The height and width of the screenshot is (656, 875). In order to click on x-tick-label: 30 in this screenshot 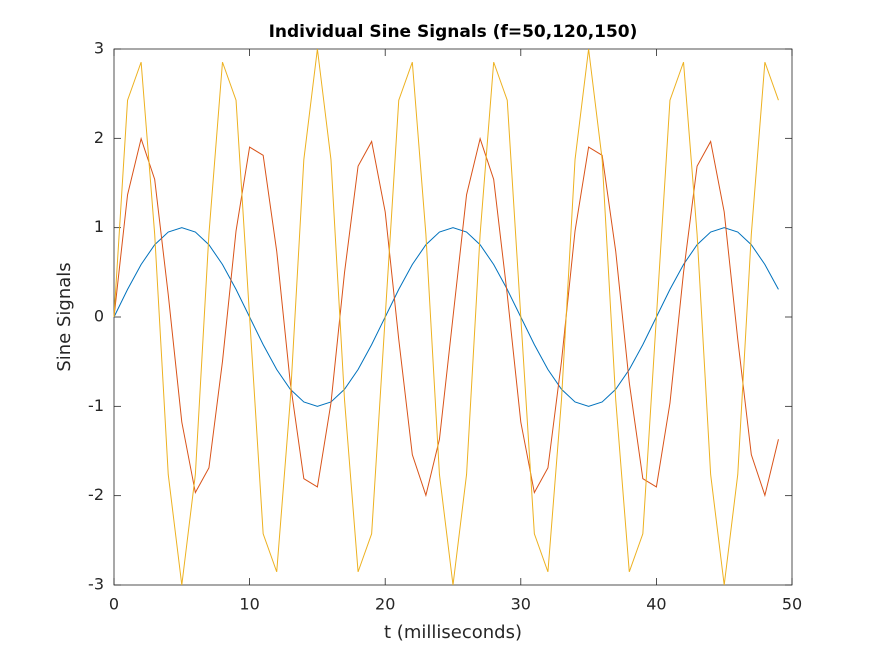, I will do `click(521, 604)`.